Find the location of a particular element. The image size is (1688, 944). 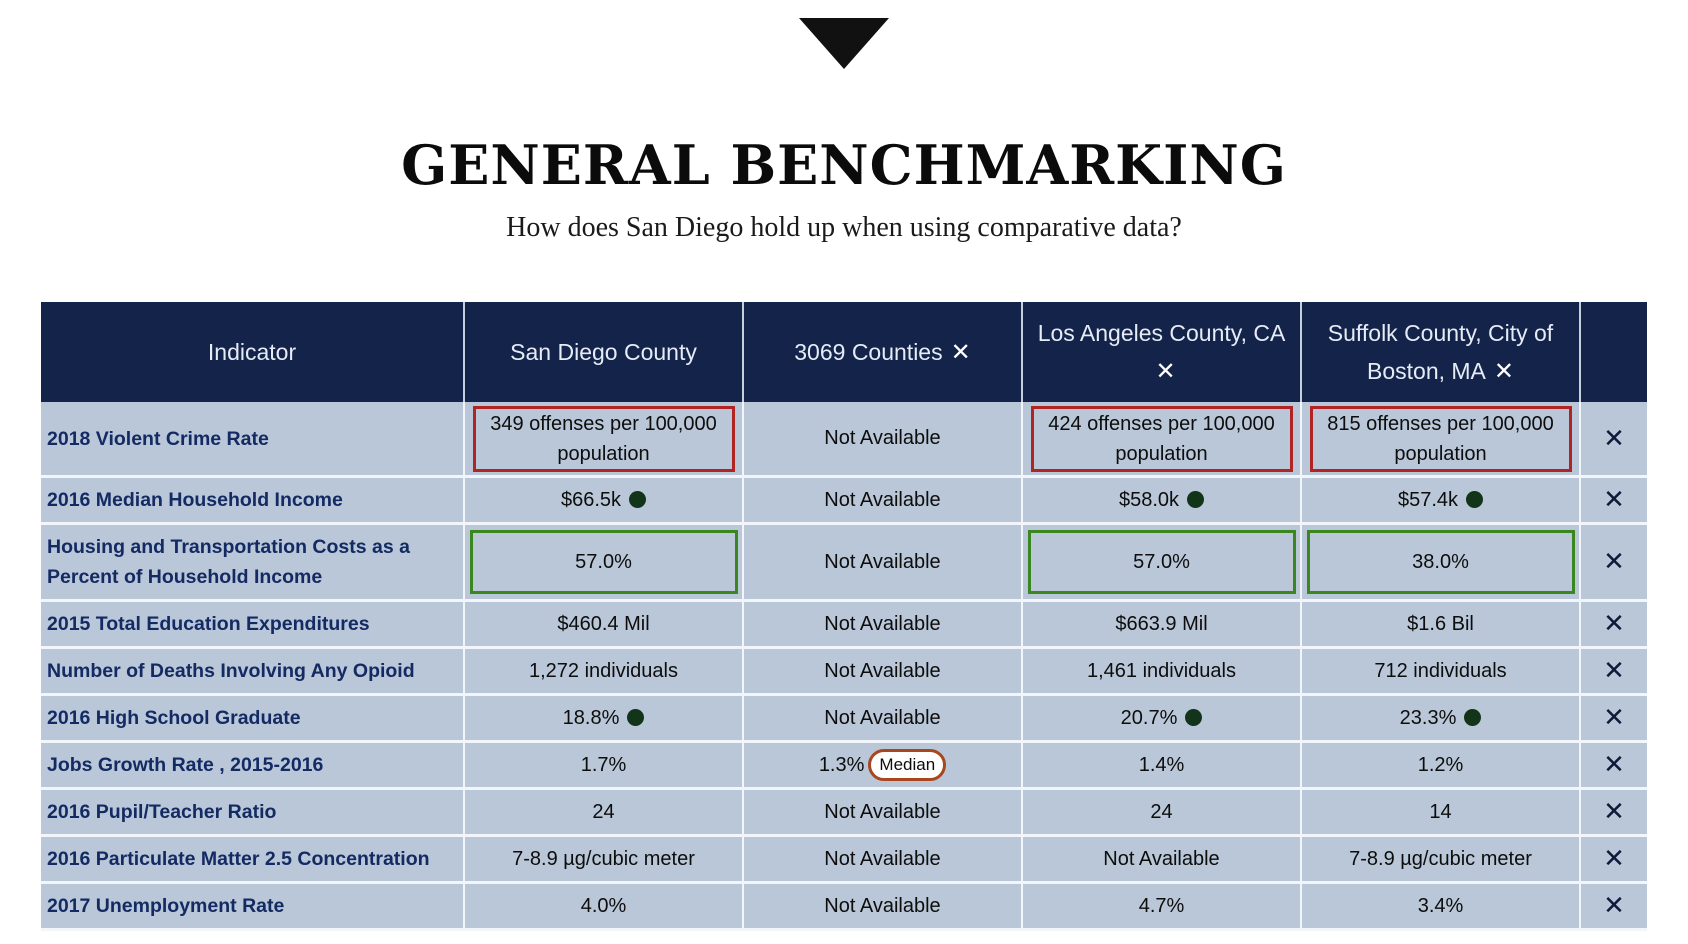

col-header-los-angeles: Los Angeles County, CA ✕ is located at coordinates (1162, 352).